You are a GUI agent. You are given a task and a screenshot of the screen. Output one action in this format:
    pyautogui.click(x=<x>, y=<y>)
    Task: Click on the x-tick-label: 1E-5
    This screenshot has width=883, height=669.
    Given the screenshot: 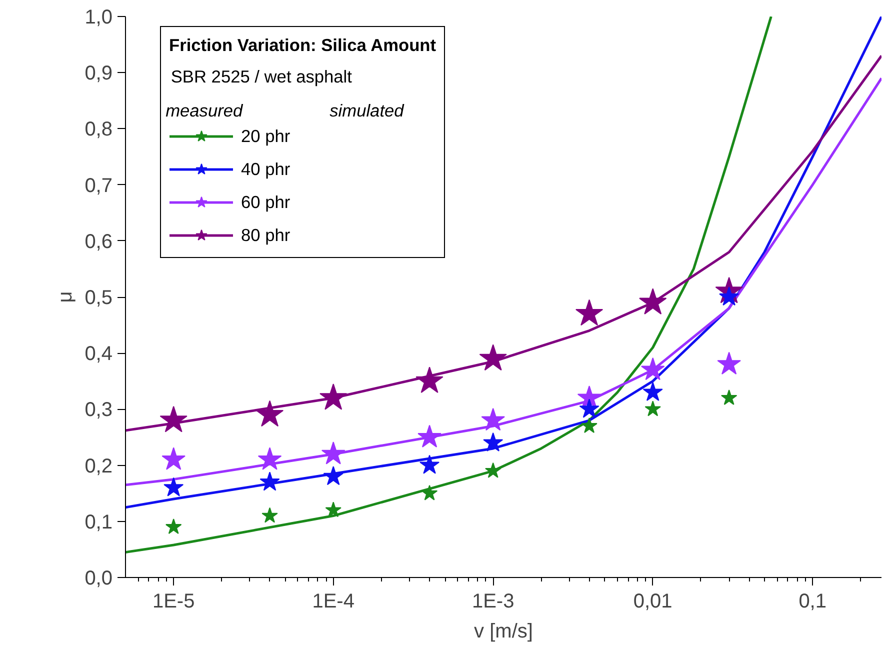 What is the action you would take?
    pyautogui.click(x=173, y=601)
    